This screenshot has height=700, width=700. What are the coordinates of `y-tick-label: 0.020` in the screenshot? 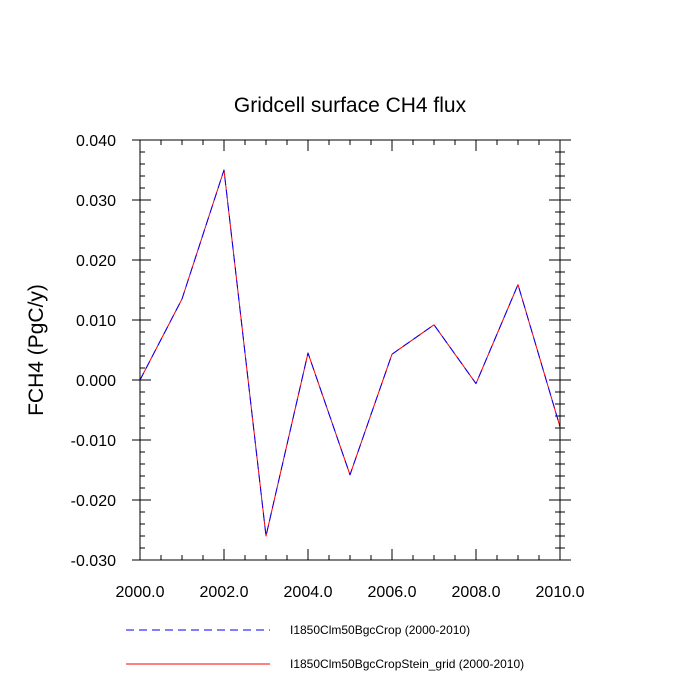 It's located at (96, 261).